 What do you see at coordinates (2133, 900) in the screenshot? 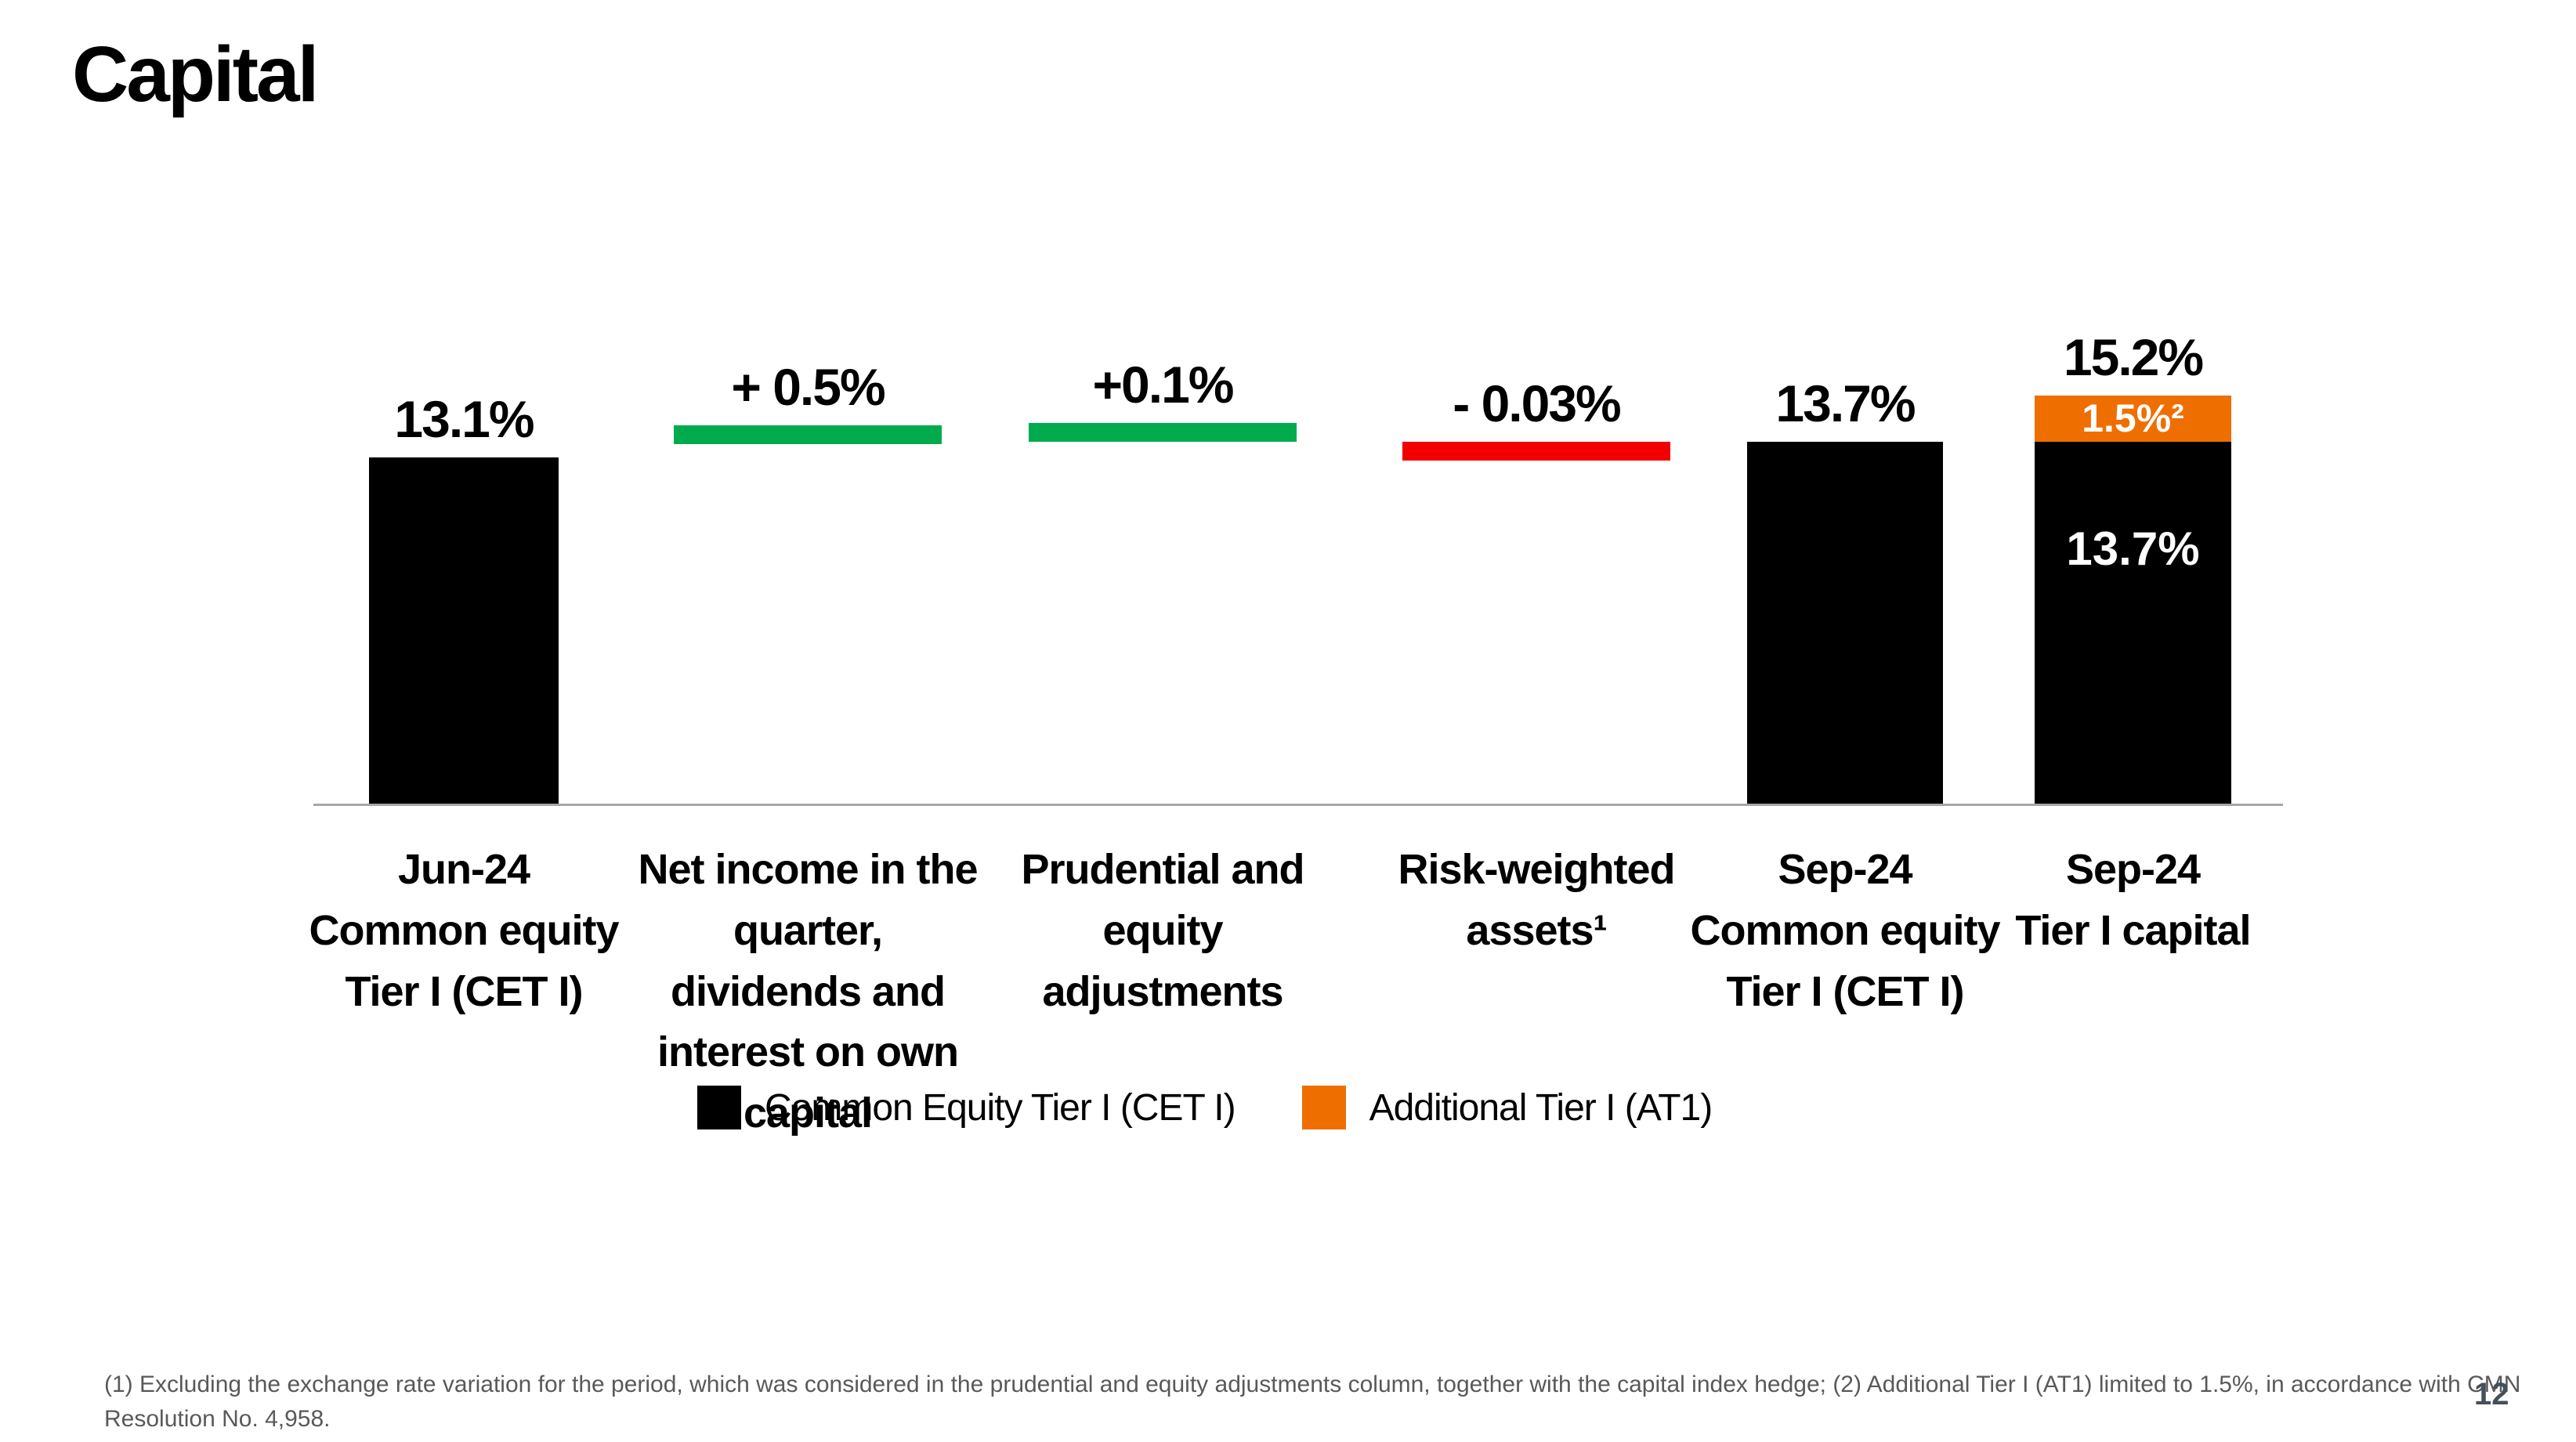
I see `category-label: Sep-24 Tier I capital` at bounding box center [2133, 900].